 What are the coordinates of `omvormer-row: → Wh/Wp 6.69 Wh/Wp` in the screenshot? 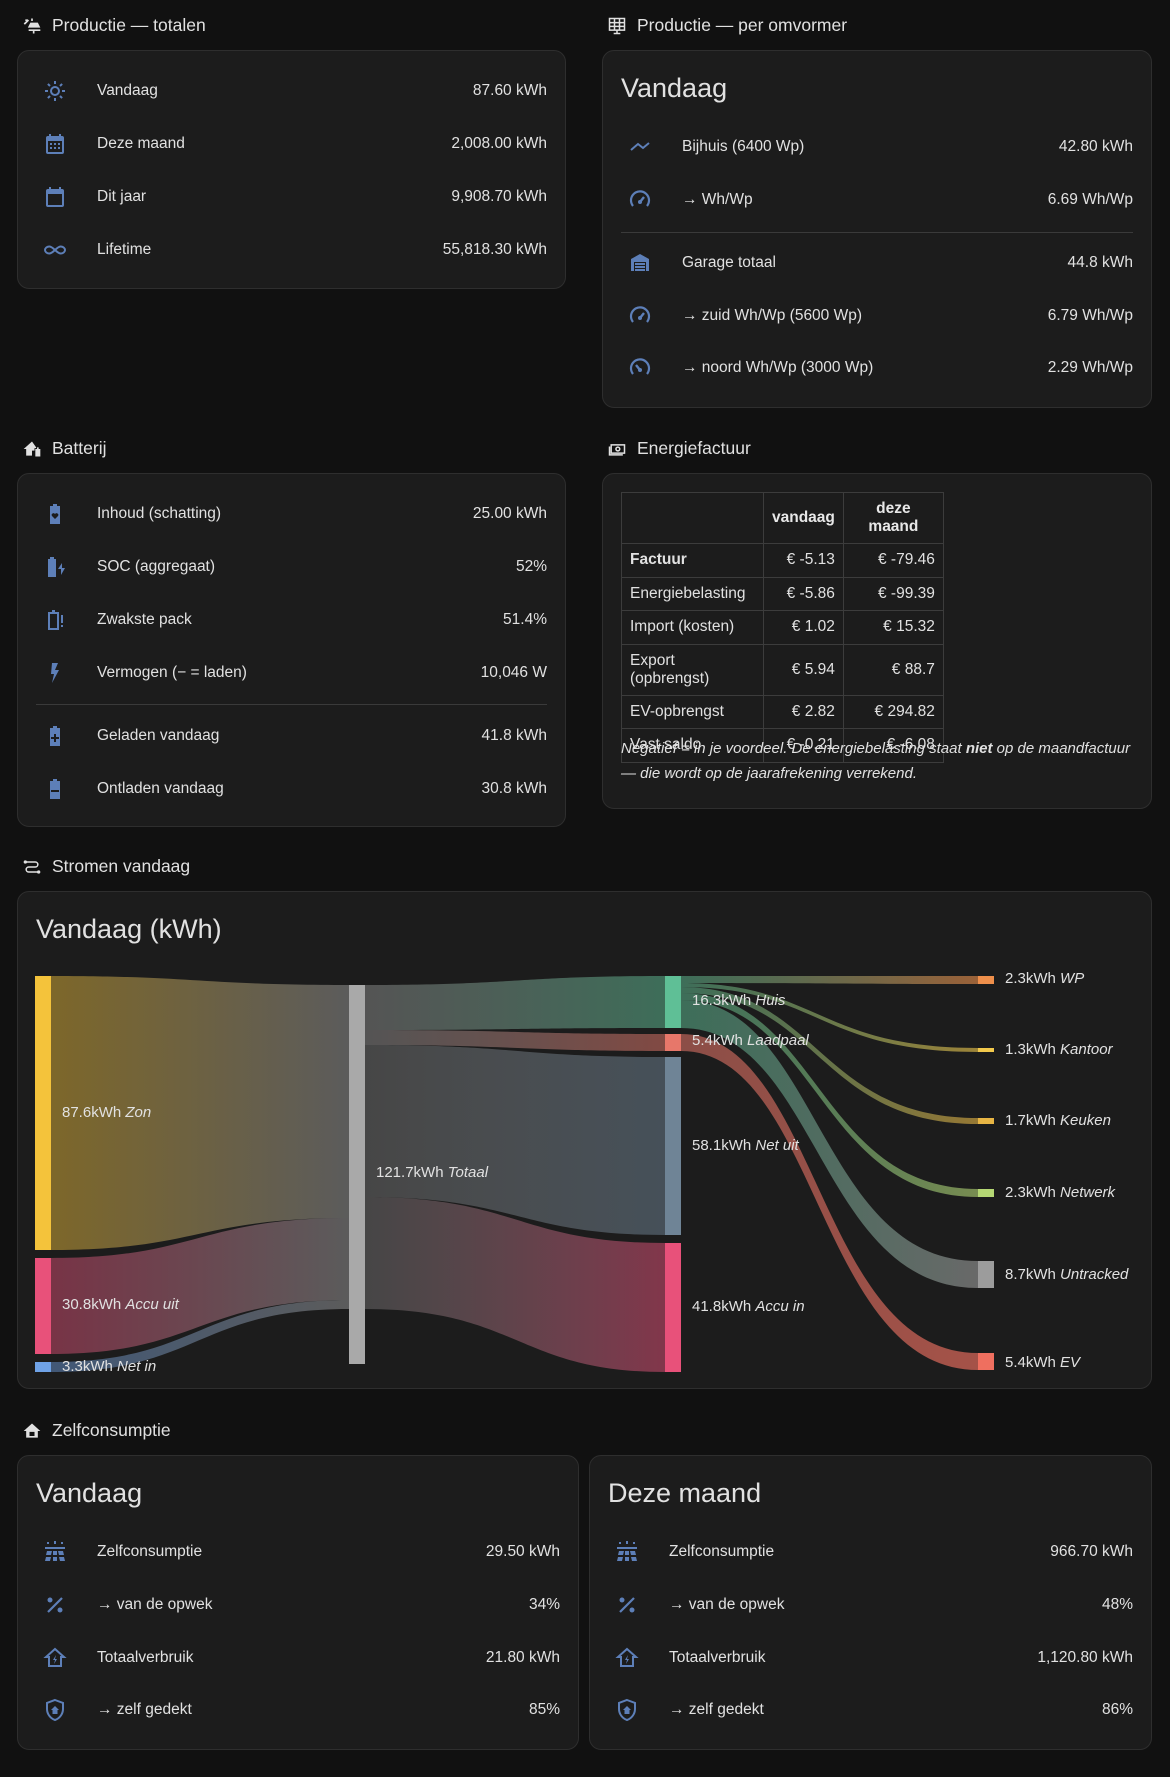 It's located at (877, 199).